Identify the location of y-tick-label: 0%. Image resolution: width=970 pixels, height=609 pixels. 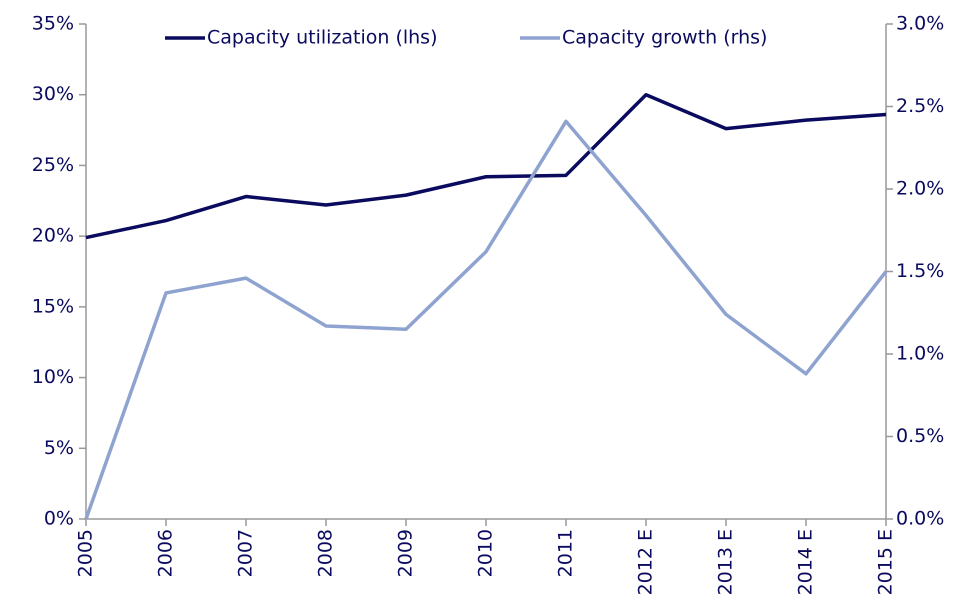
(59, 519).